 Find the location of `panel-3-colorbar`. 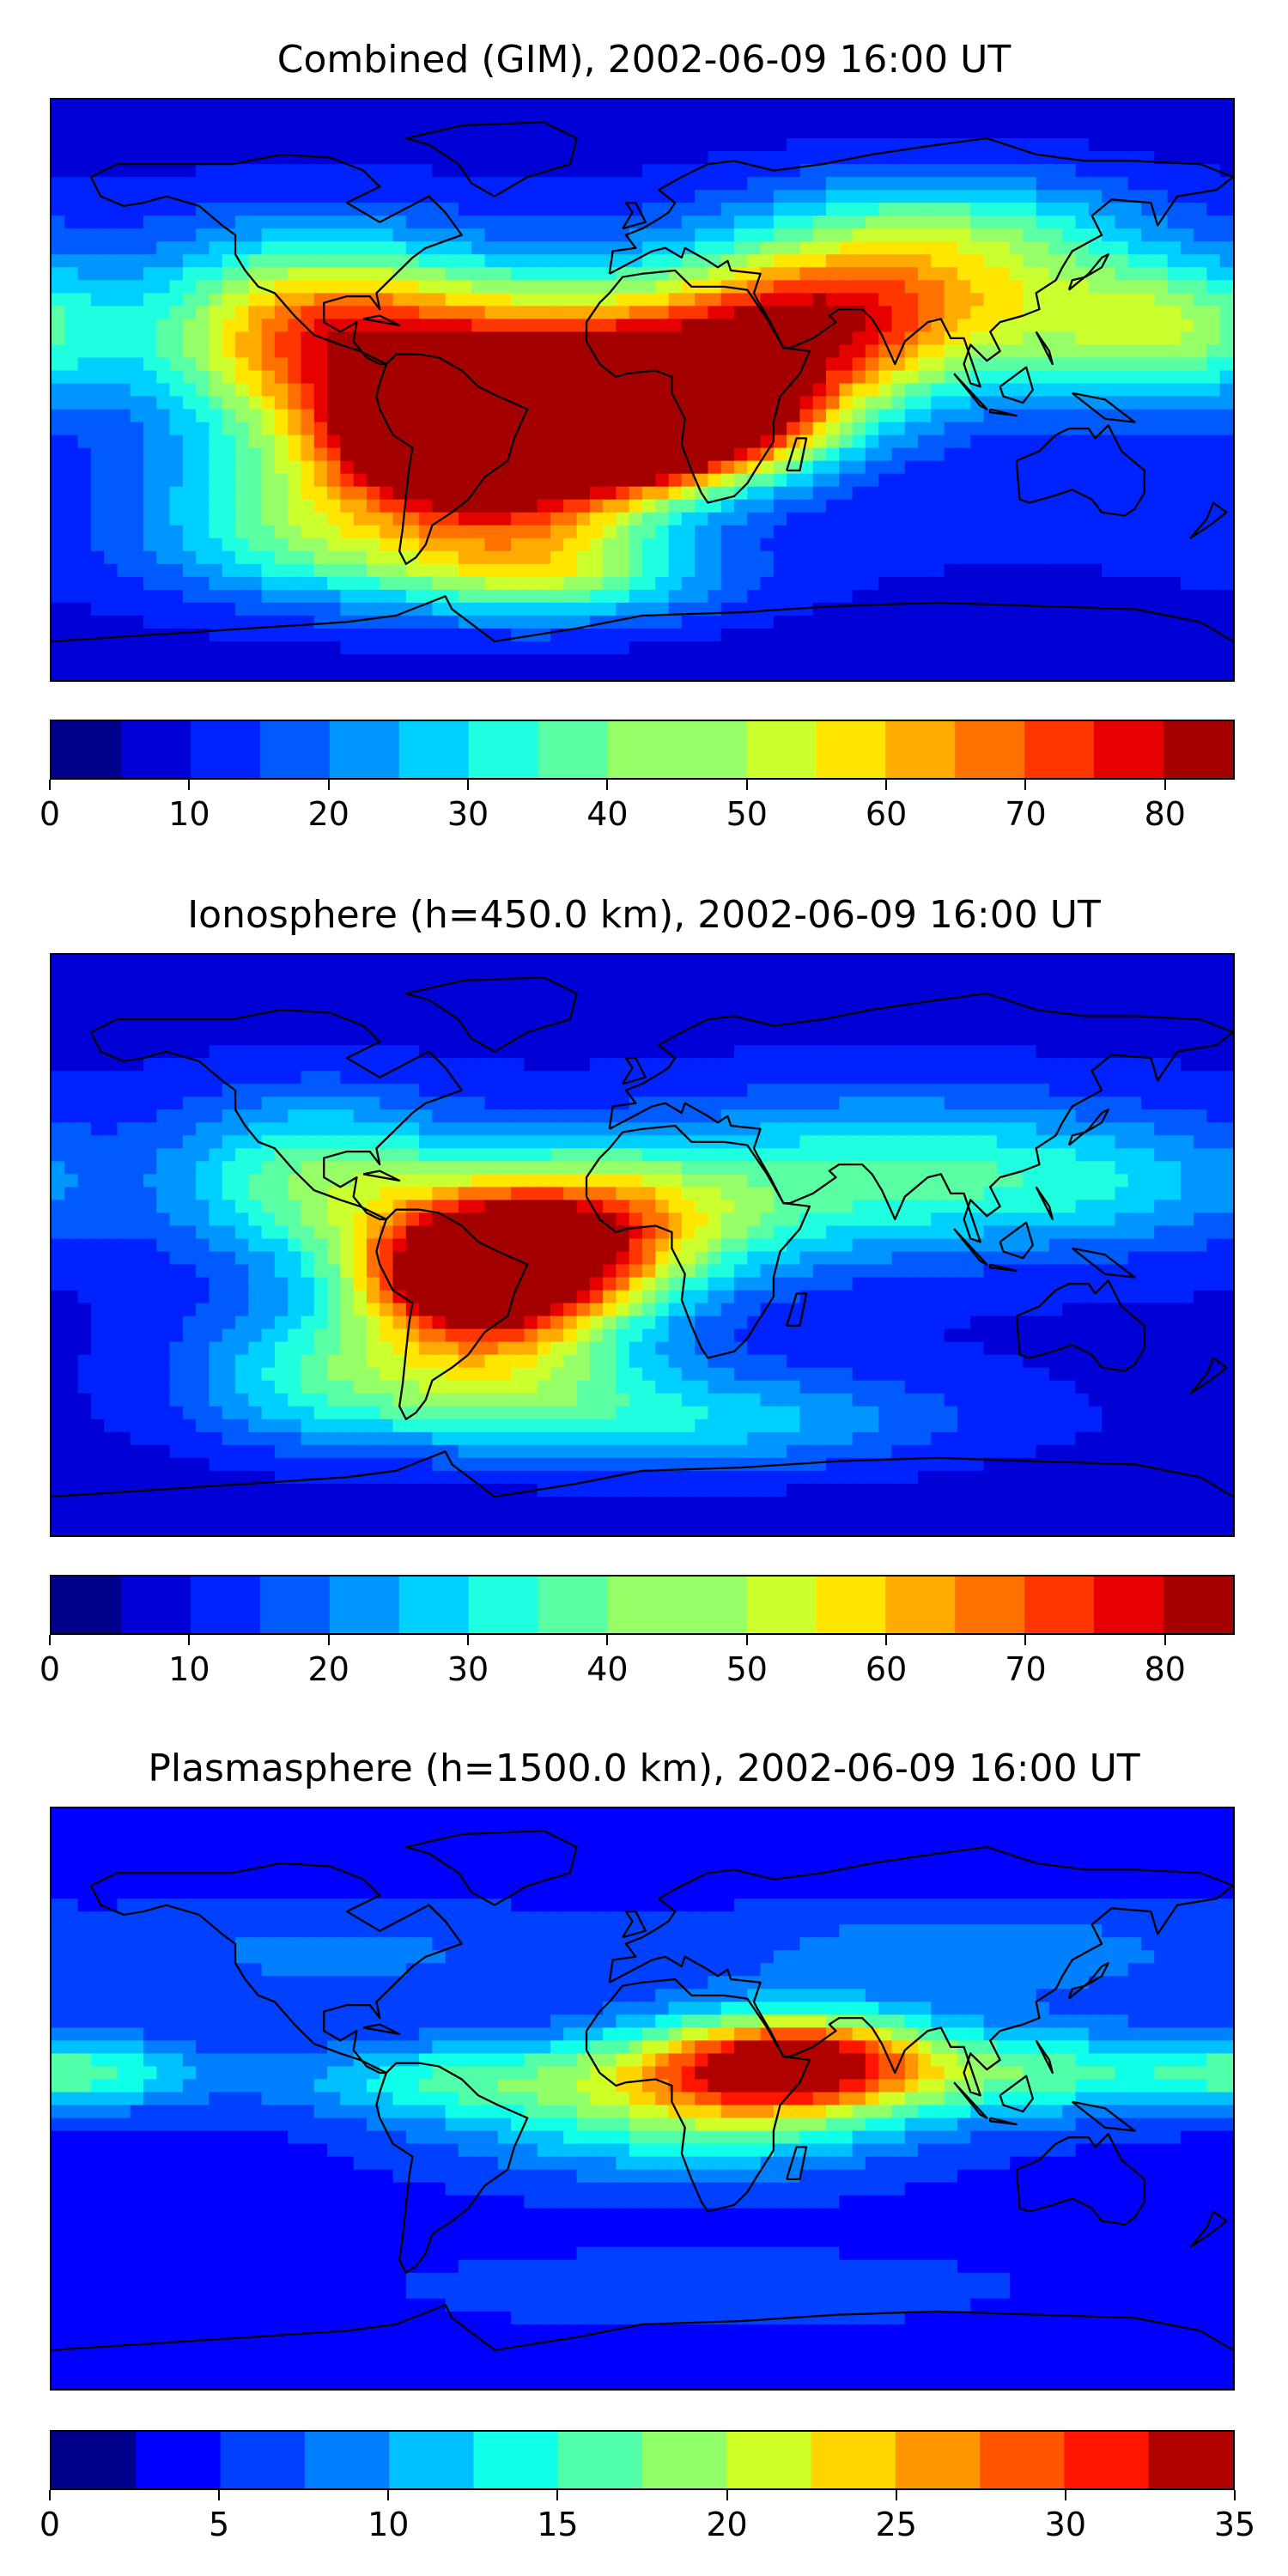

panel-3-colorbar is located at coordinates (642, 2460).